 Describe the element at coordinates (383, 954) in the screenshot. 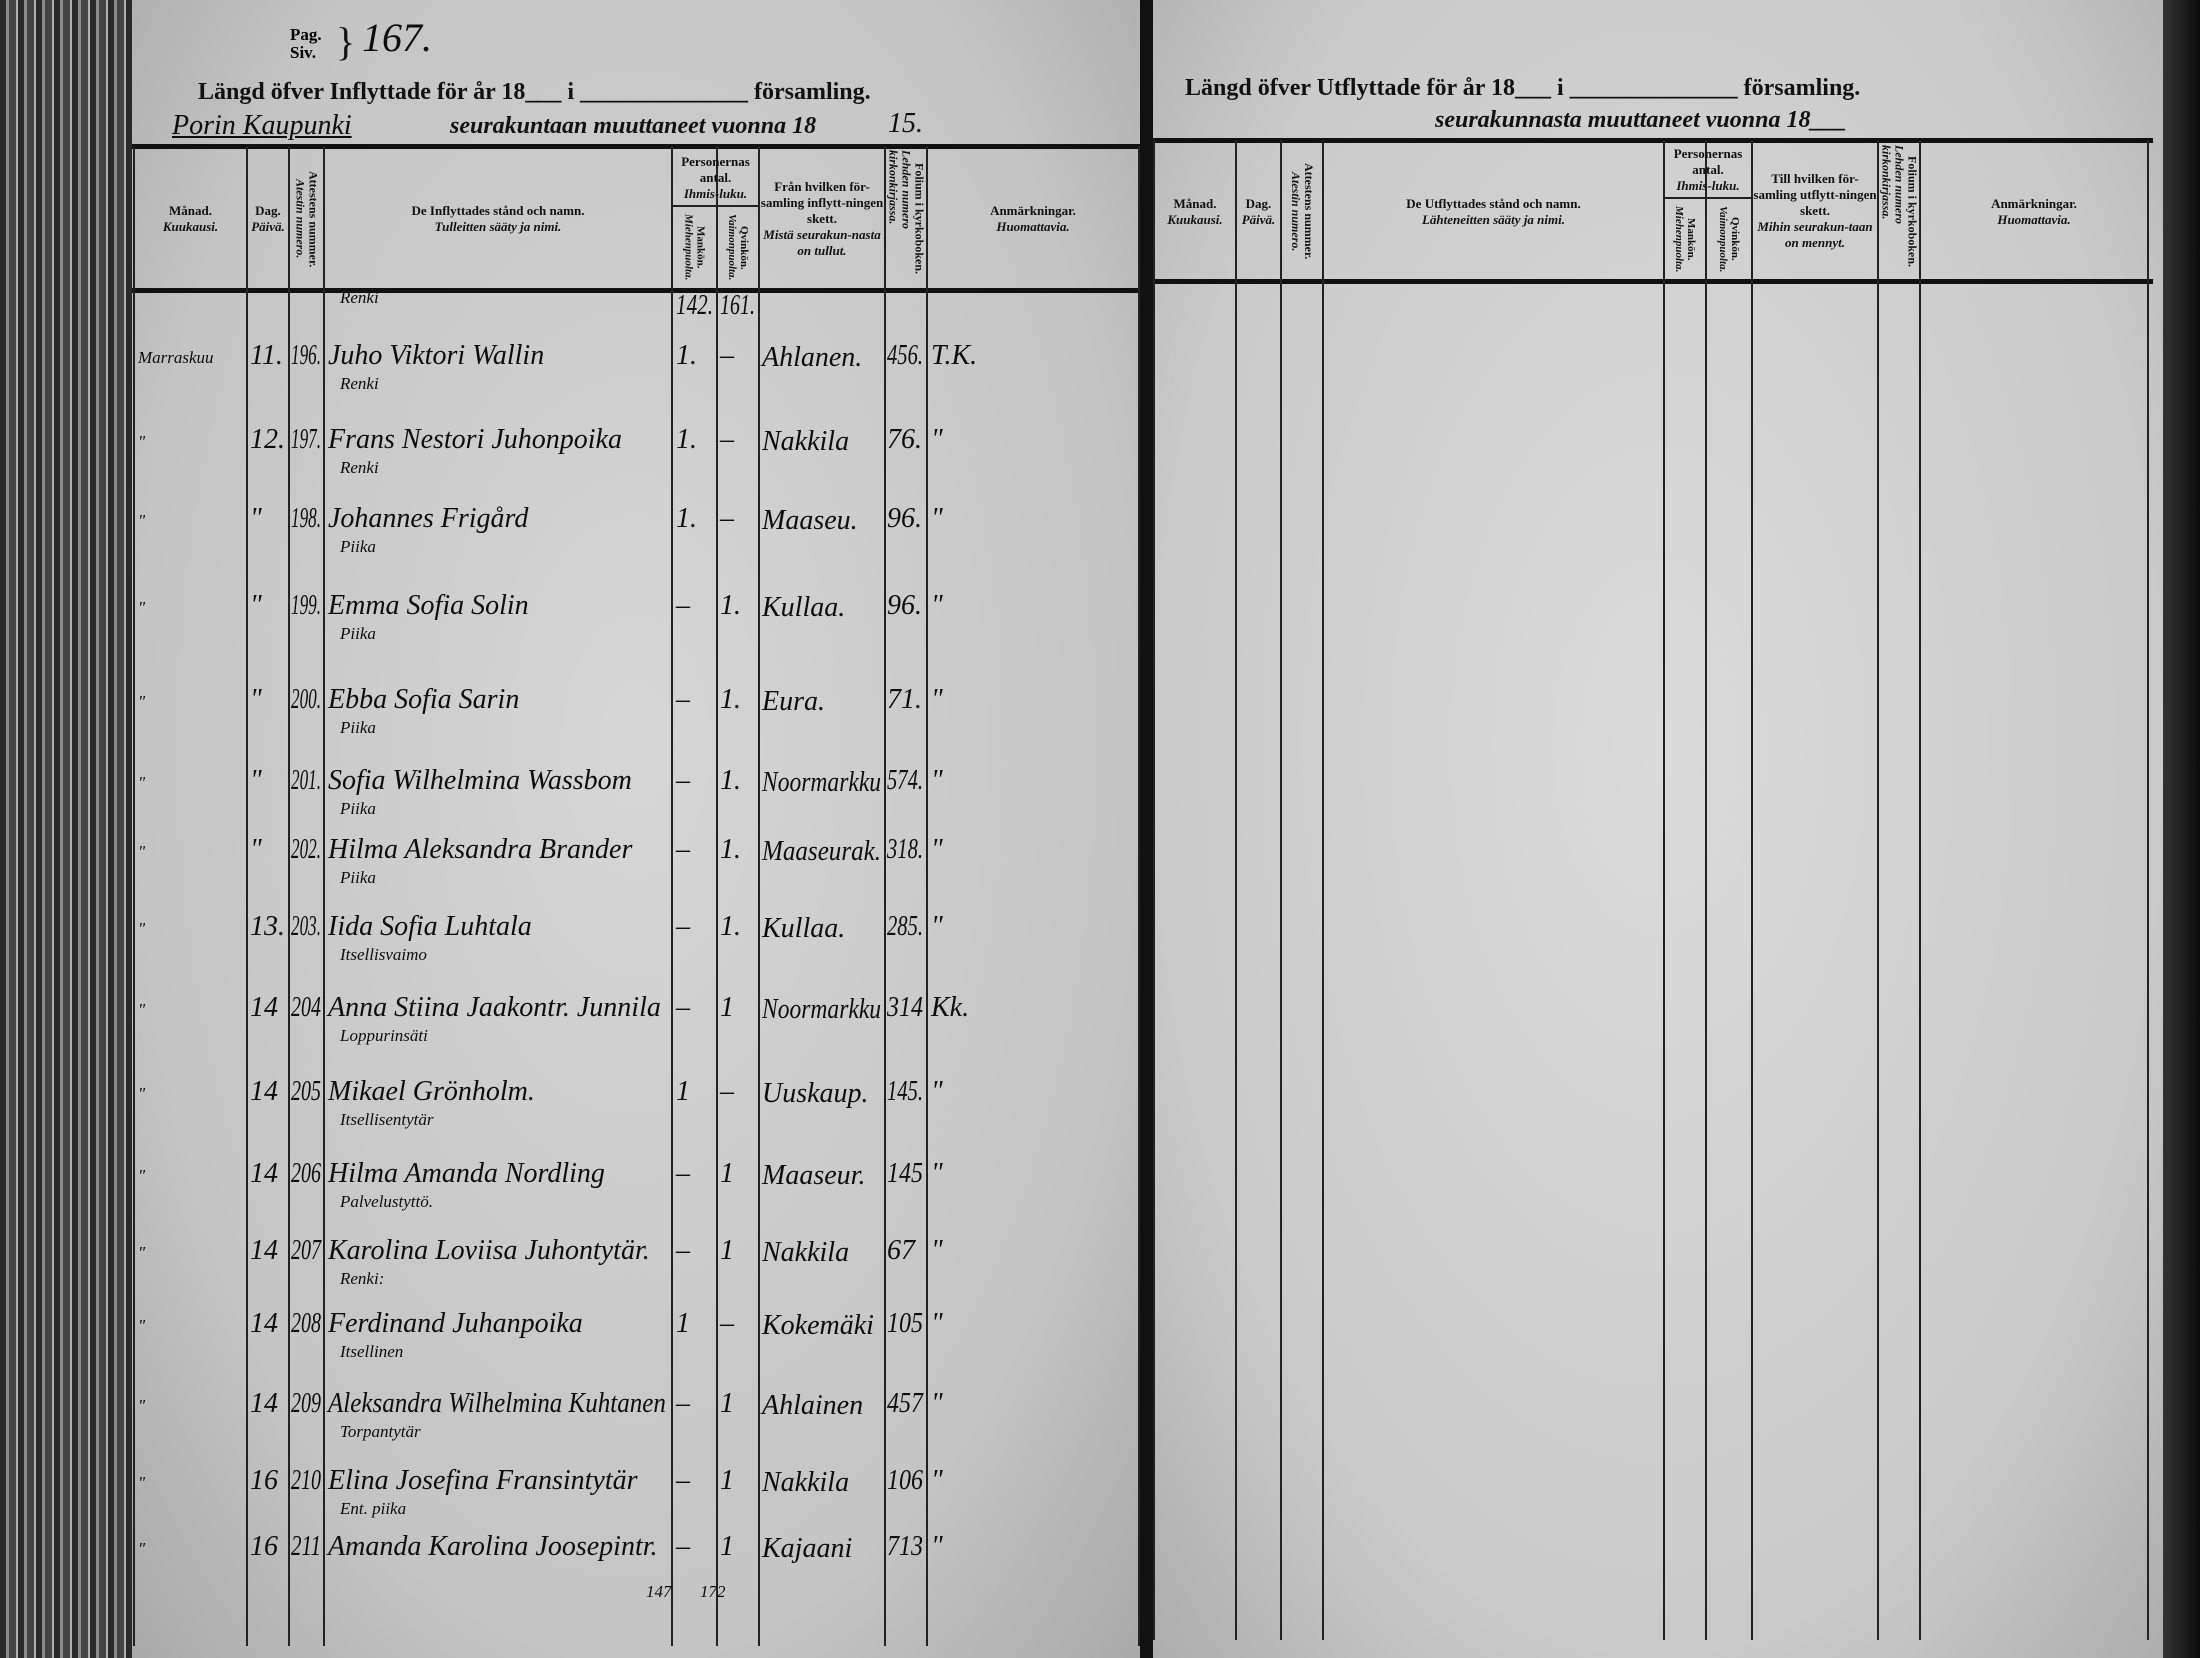

I see `occupation-cell: Itsellisvaimo` at that location.